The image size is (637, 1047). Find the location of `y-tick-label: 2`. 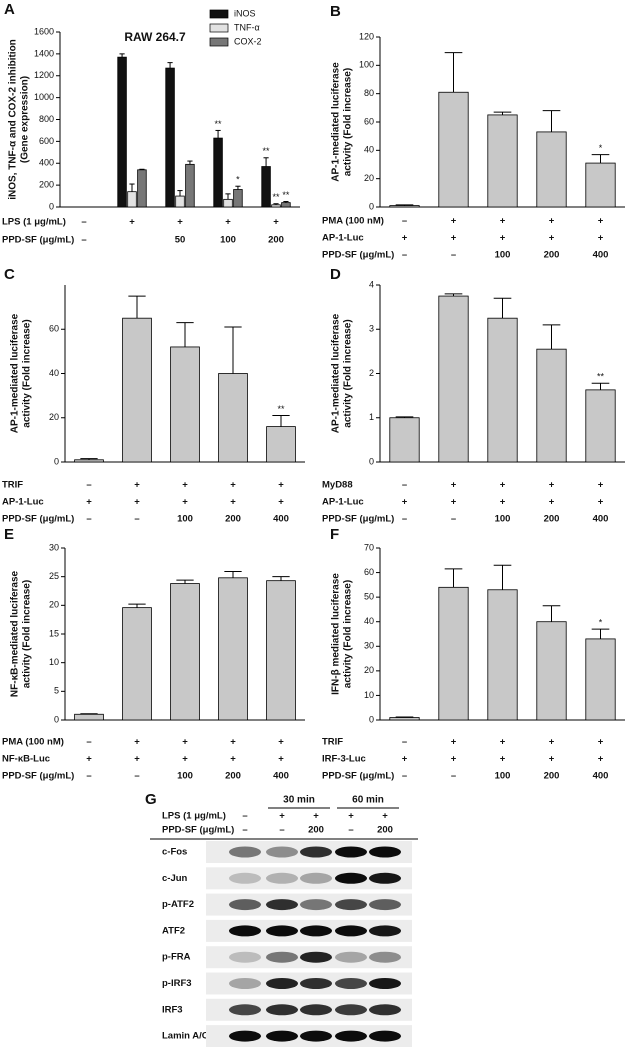

y-tick-label: 2 is located at coordinates (371, 373).